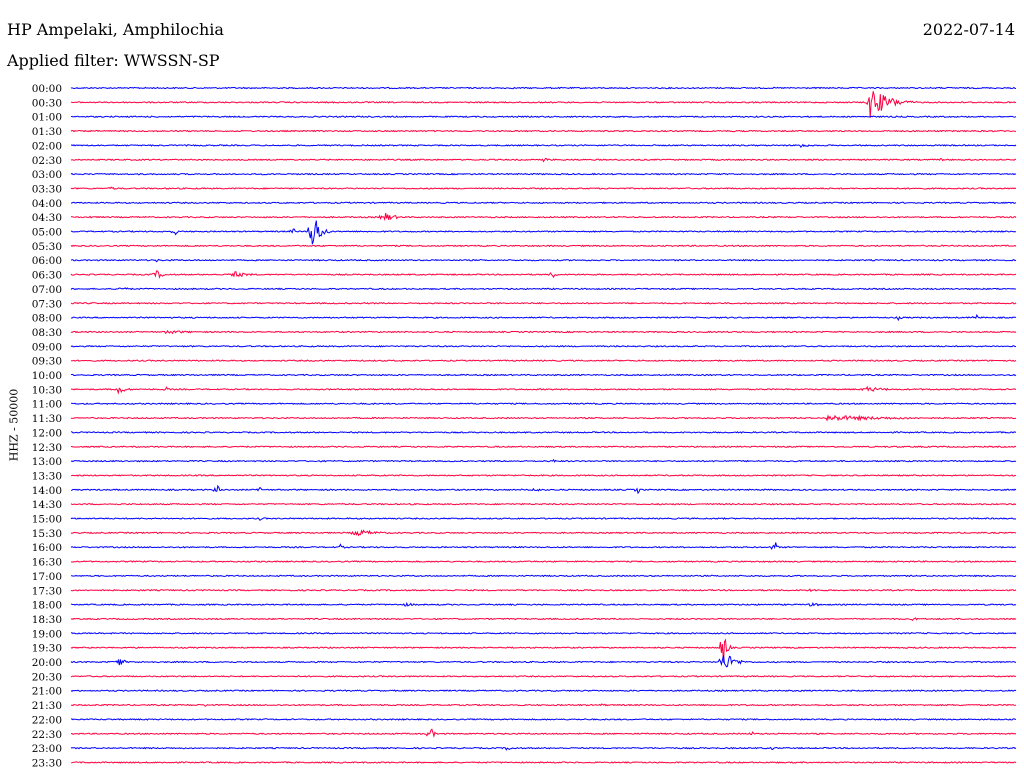 Image resolution: width=1024 pixels, height=780 pixels. Describe the element at coordinates (47, 89) in the screenshot. I see `time-tick-label: 00:00` at that location.